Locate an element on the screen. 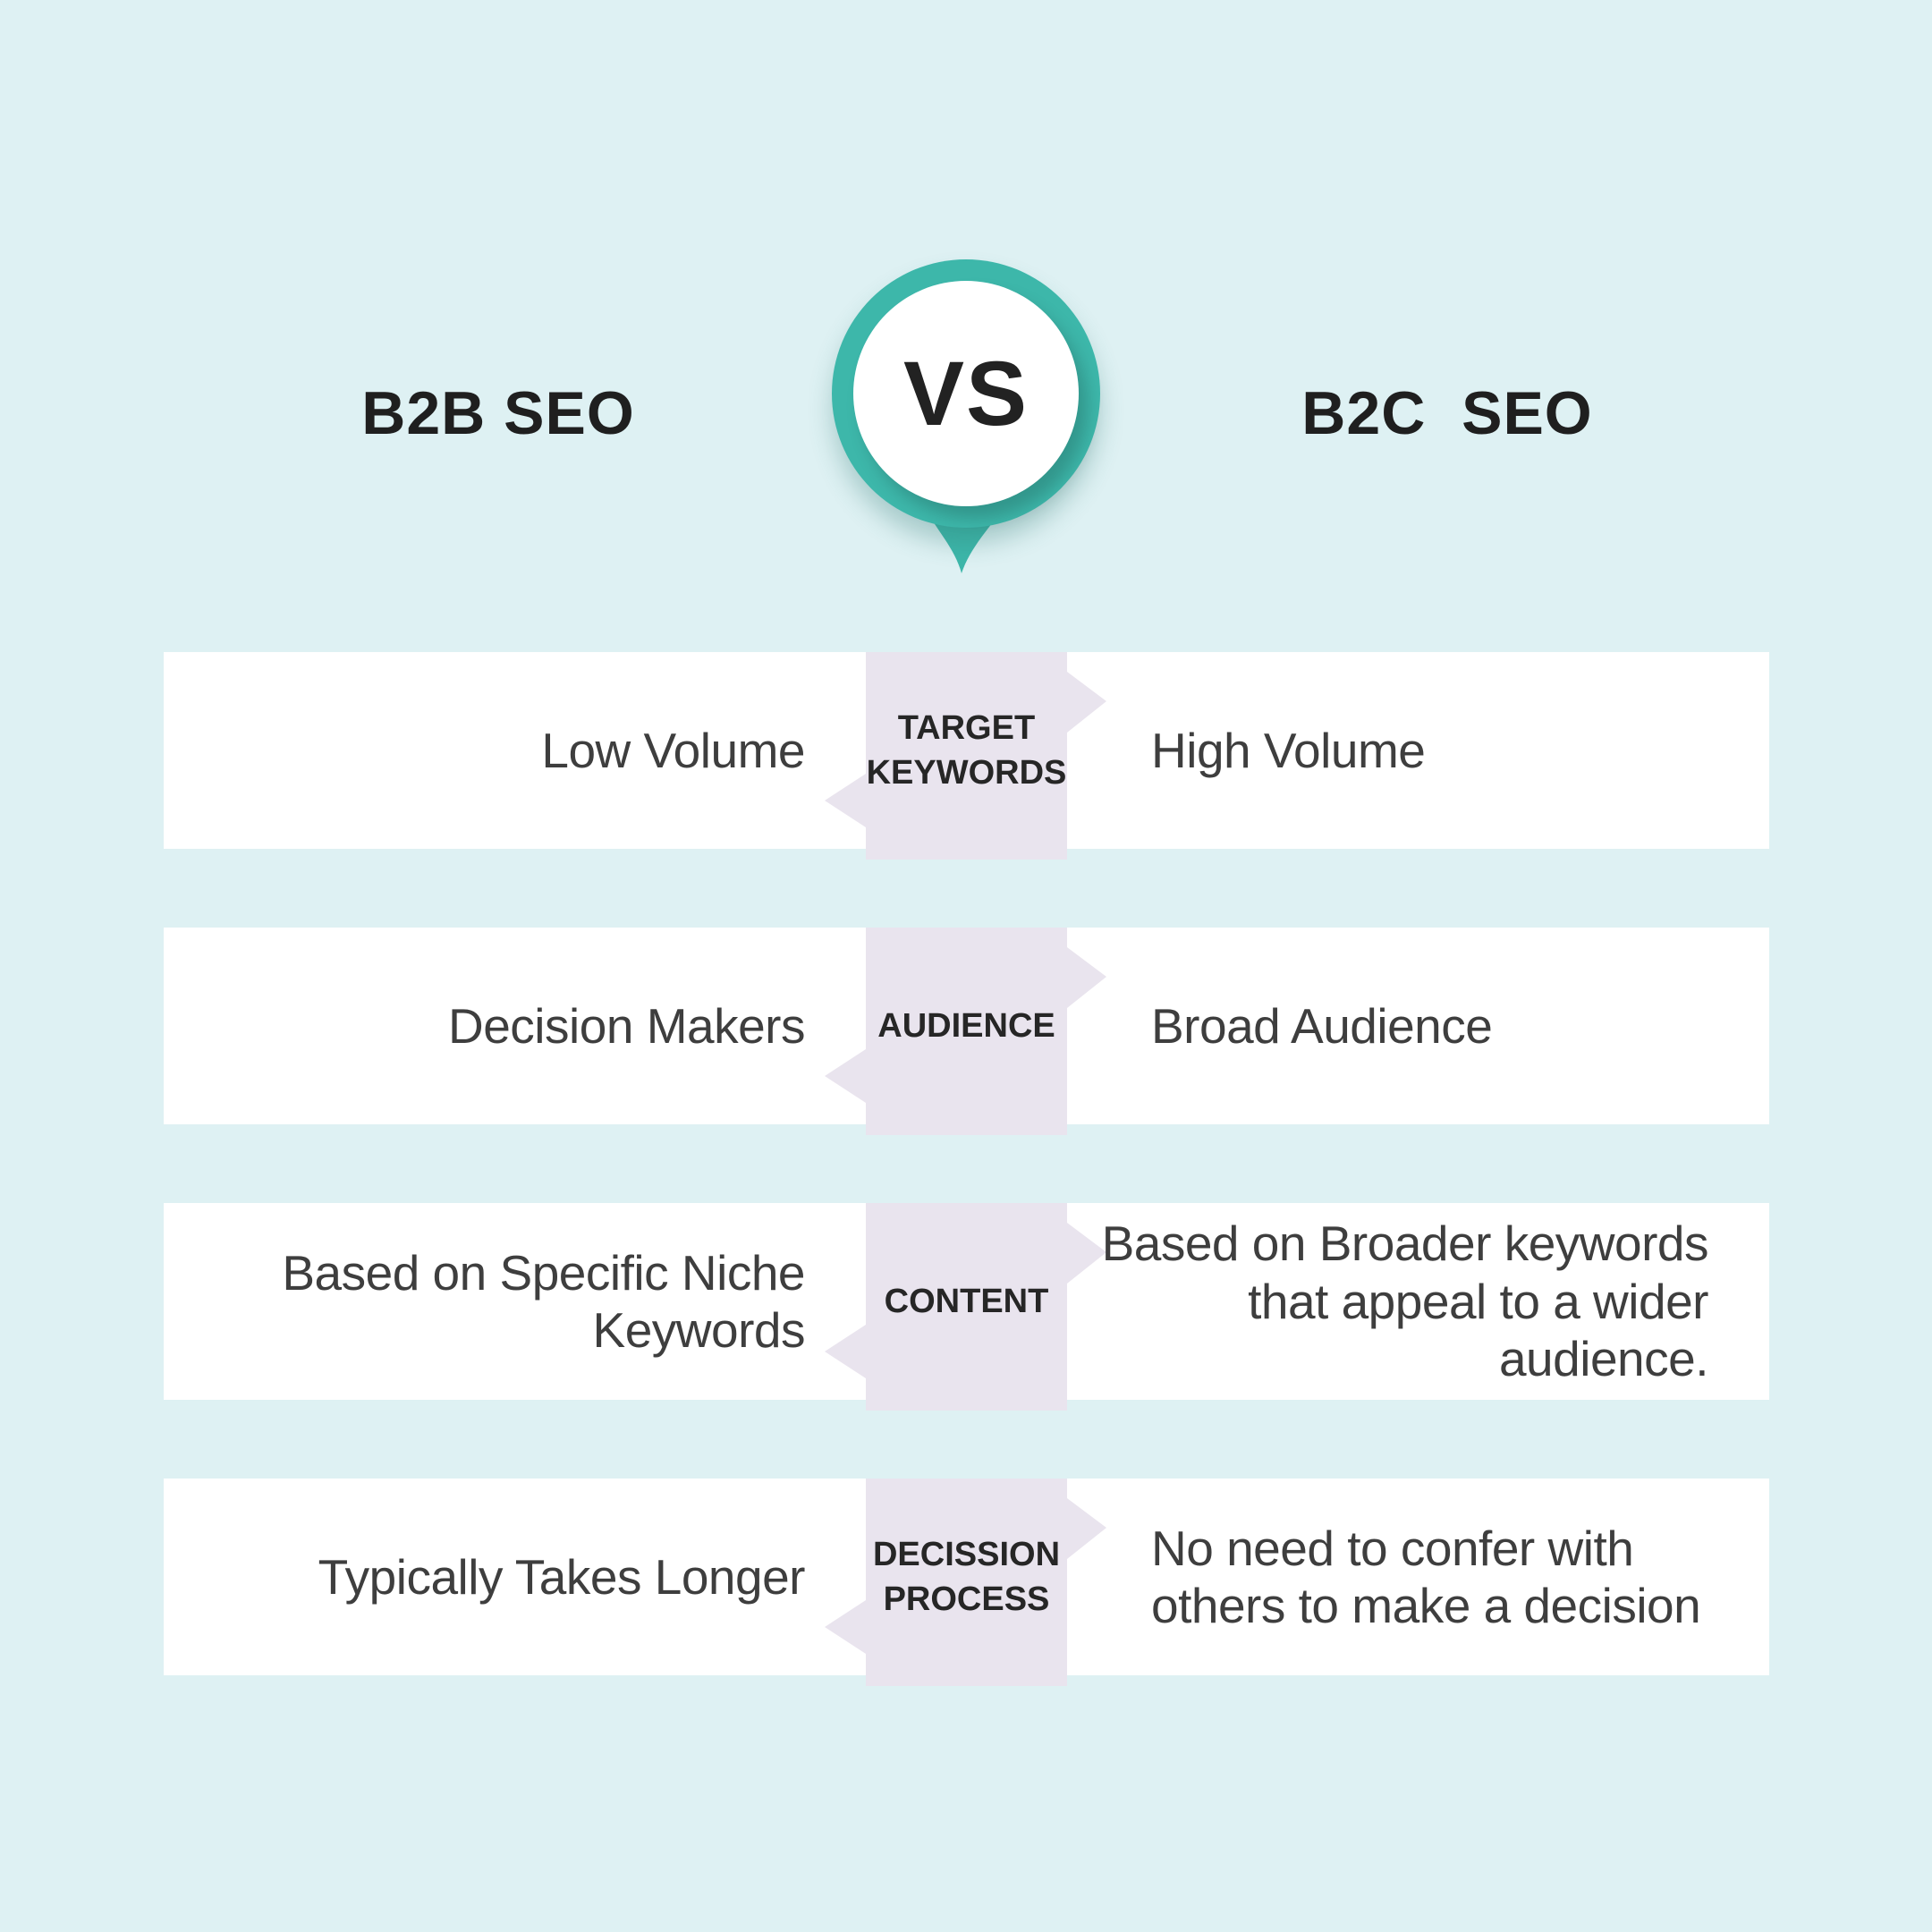  b2c-value: High Volume is located at coordinates (1288, 750).